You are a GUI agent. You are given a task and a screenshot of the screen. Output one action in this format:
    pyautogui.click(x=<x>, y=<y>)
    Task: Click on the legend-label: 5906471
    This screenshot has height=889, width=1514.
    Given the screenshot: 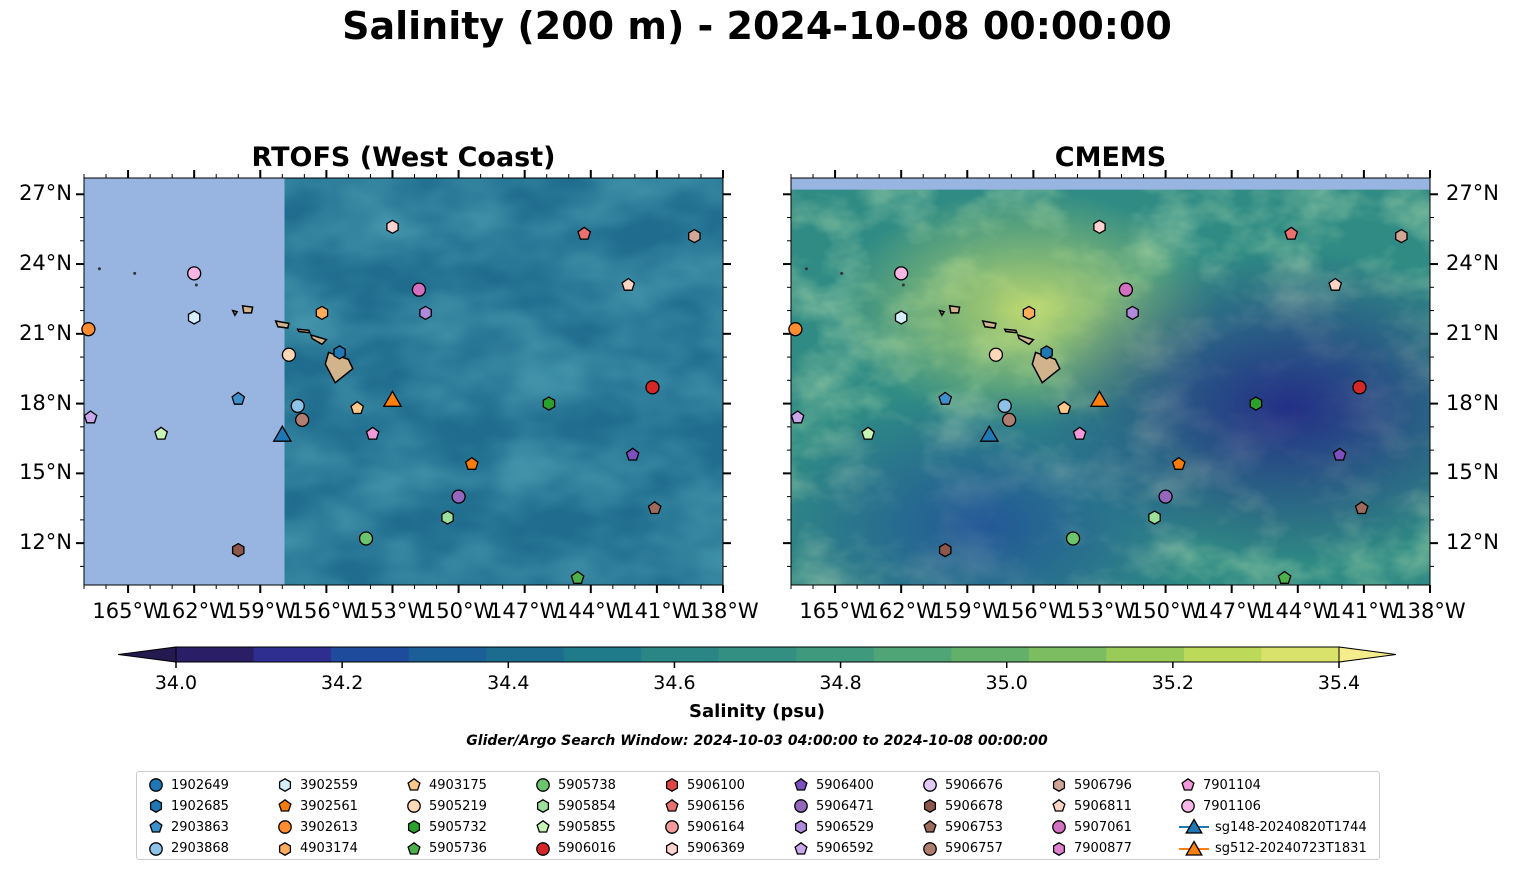 What is the action you would take?
    pyautogui.click(x=845, y=806)
    